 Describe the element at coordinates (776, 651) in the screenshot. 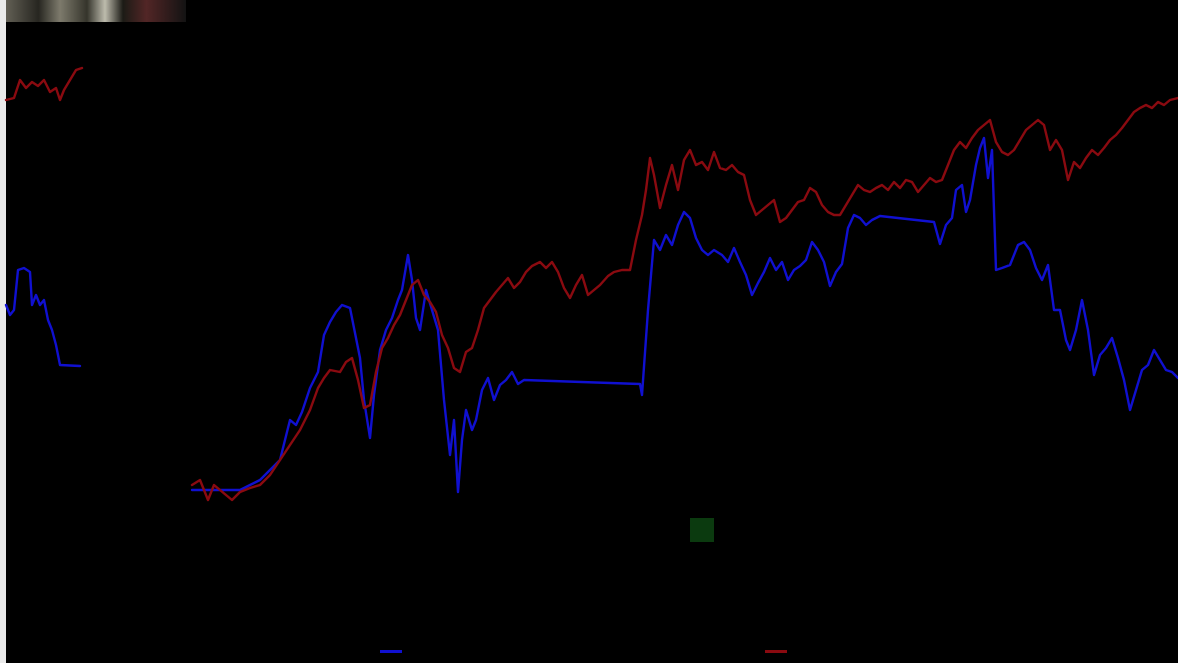

I see `legend-swatch-red` at that location.